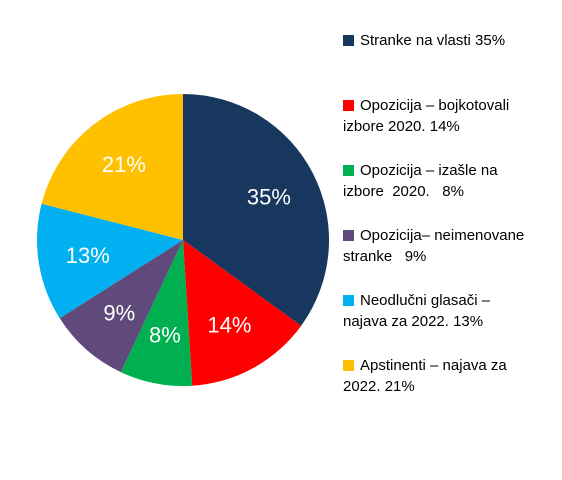 The image size is (562, 480). What do you see at coordinates (229, 324) in the screenshot?
I see `pie-slice-label-2: 14%` at bounding box center [229, 324].